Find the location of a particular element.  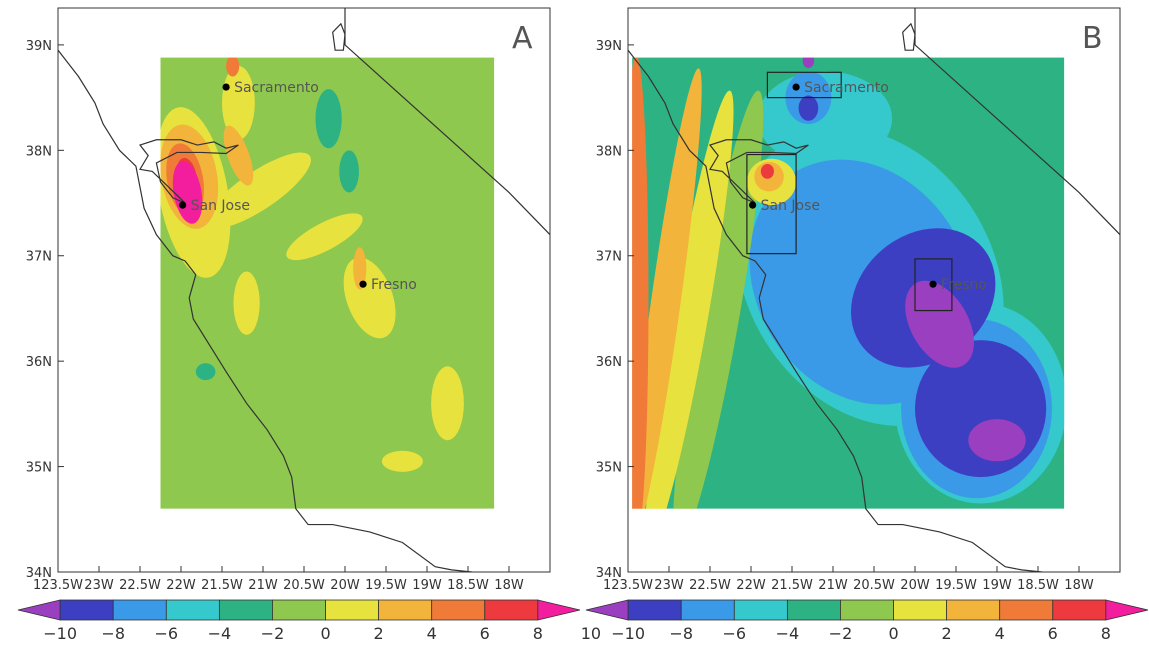

panel-label: A is located at coordinates (522, 38).